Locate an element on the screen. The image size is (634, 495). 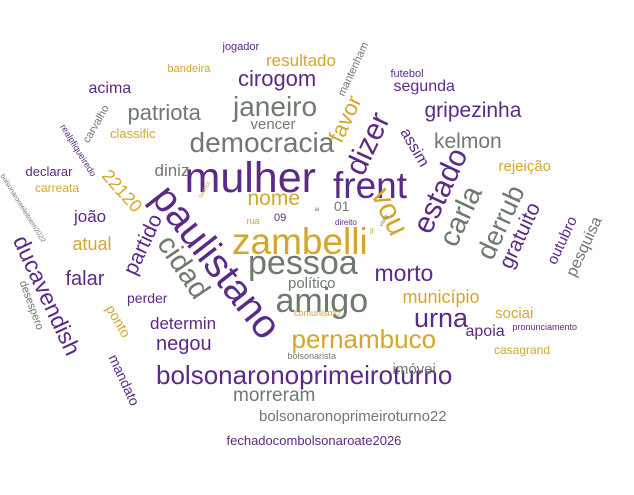
word-sociai: sociai is located at coordinates (514, 313).